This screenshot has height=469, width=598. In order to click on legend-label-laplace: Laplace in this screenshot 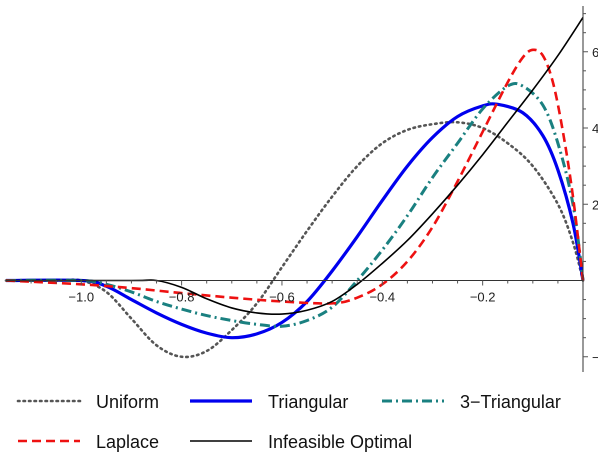, I will do `click(127, 442)`.